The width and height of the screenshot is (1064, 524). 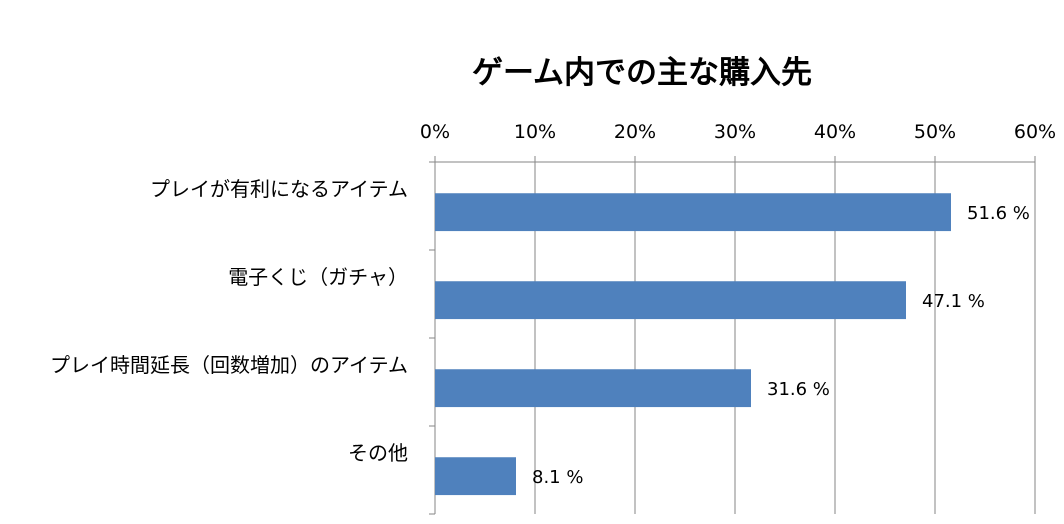 I want to click on category-label: 電子くじ（ガチャ）, so click(x=318, y=277).